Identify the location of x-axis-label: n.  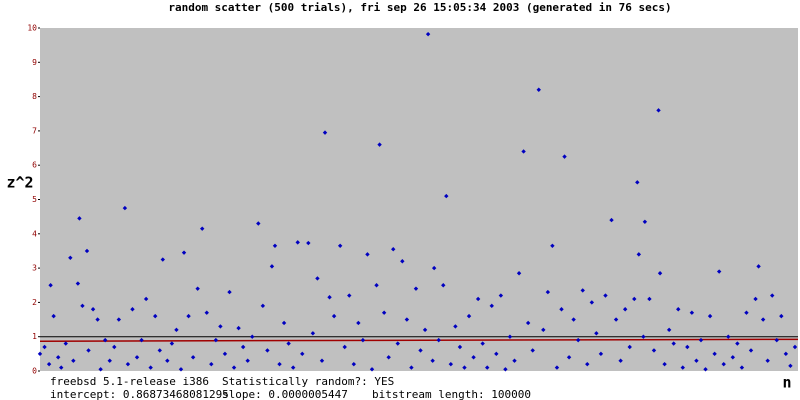
(786, 383).